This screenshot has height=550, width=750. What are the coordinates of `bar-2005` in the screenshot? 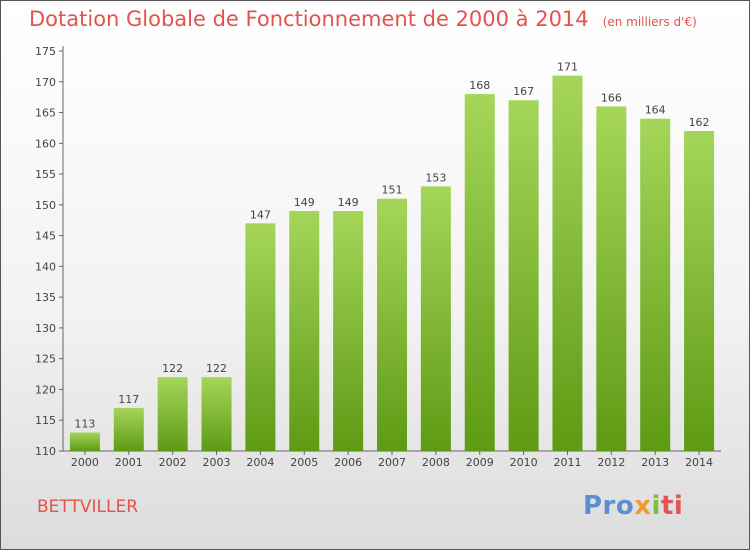 It's located at (304, 331).